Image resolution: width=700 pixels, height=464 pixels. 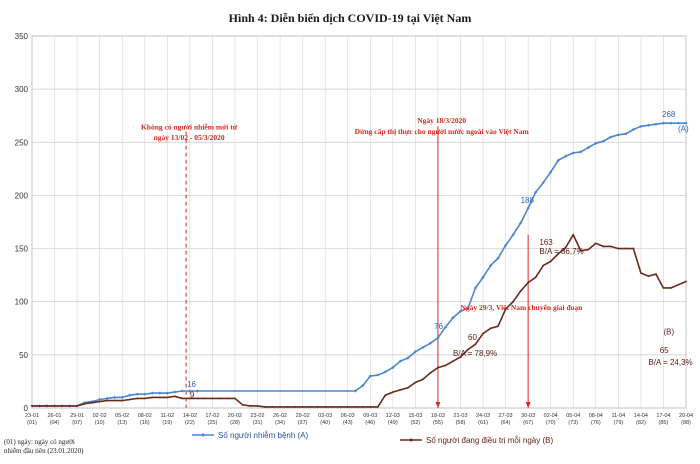 I want to click on x-tick-day: (64), so click(x=506, y=423).